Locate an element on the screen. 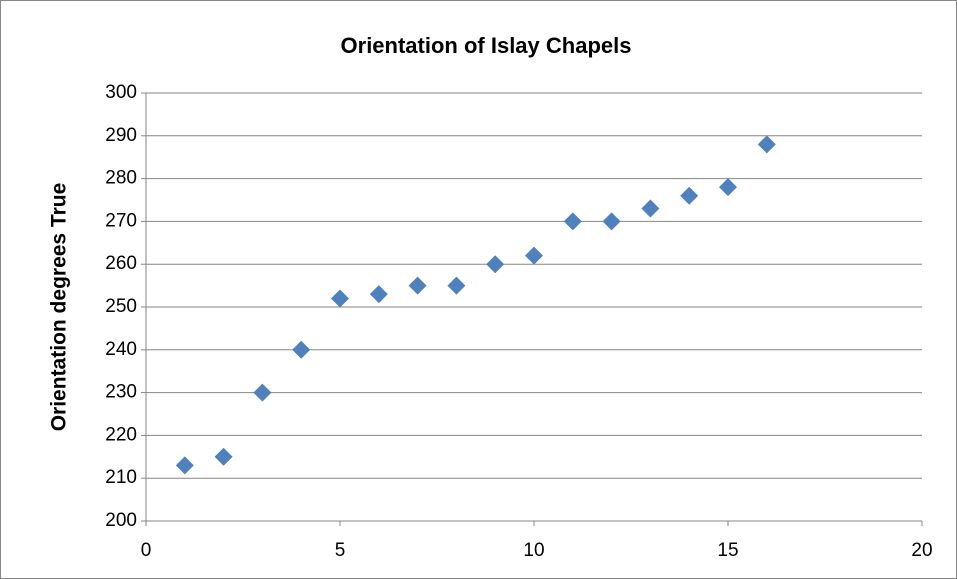 The image size is (957, 579). y-tick-label: 250 is located at coordinates (121, 306).